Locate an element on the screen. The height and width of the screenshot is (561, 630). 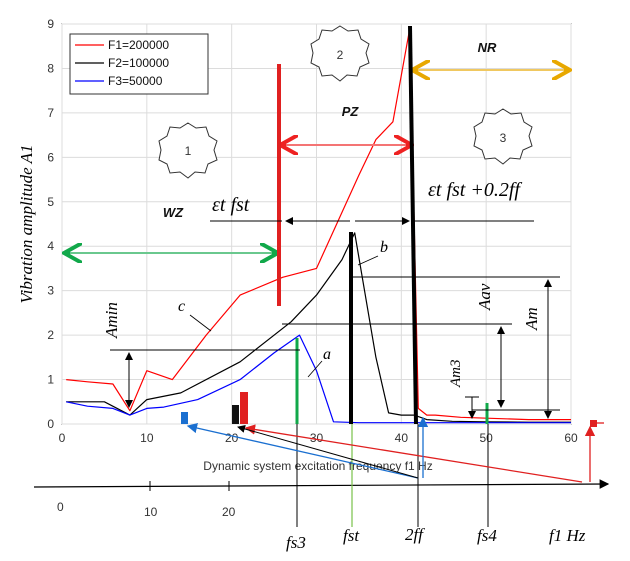
zone-seal-3: 3 is located at coordinates (503, 136).